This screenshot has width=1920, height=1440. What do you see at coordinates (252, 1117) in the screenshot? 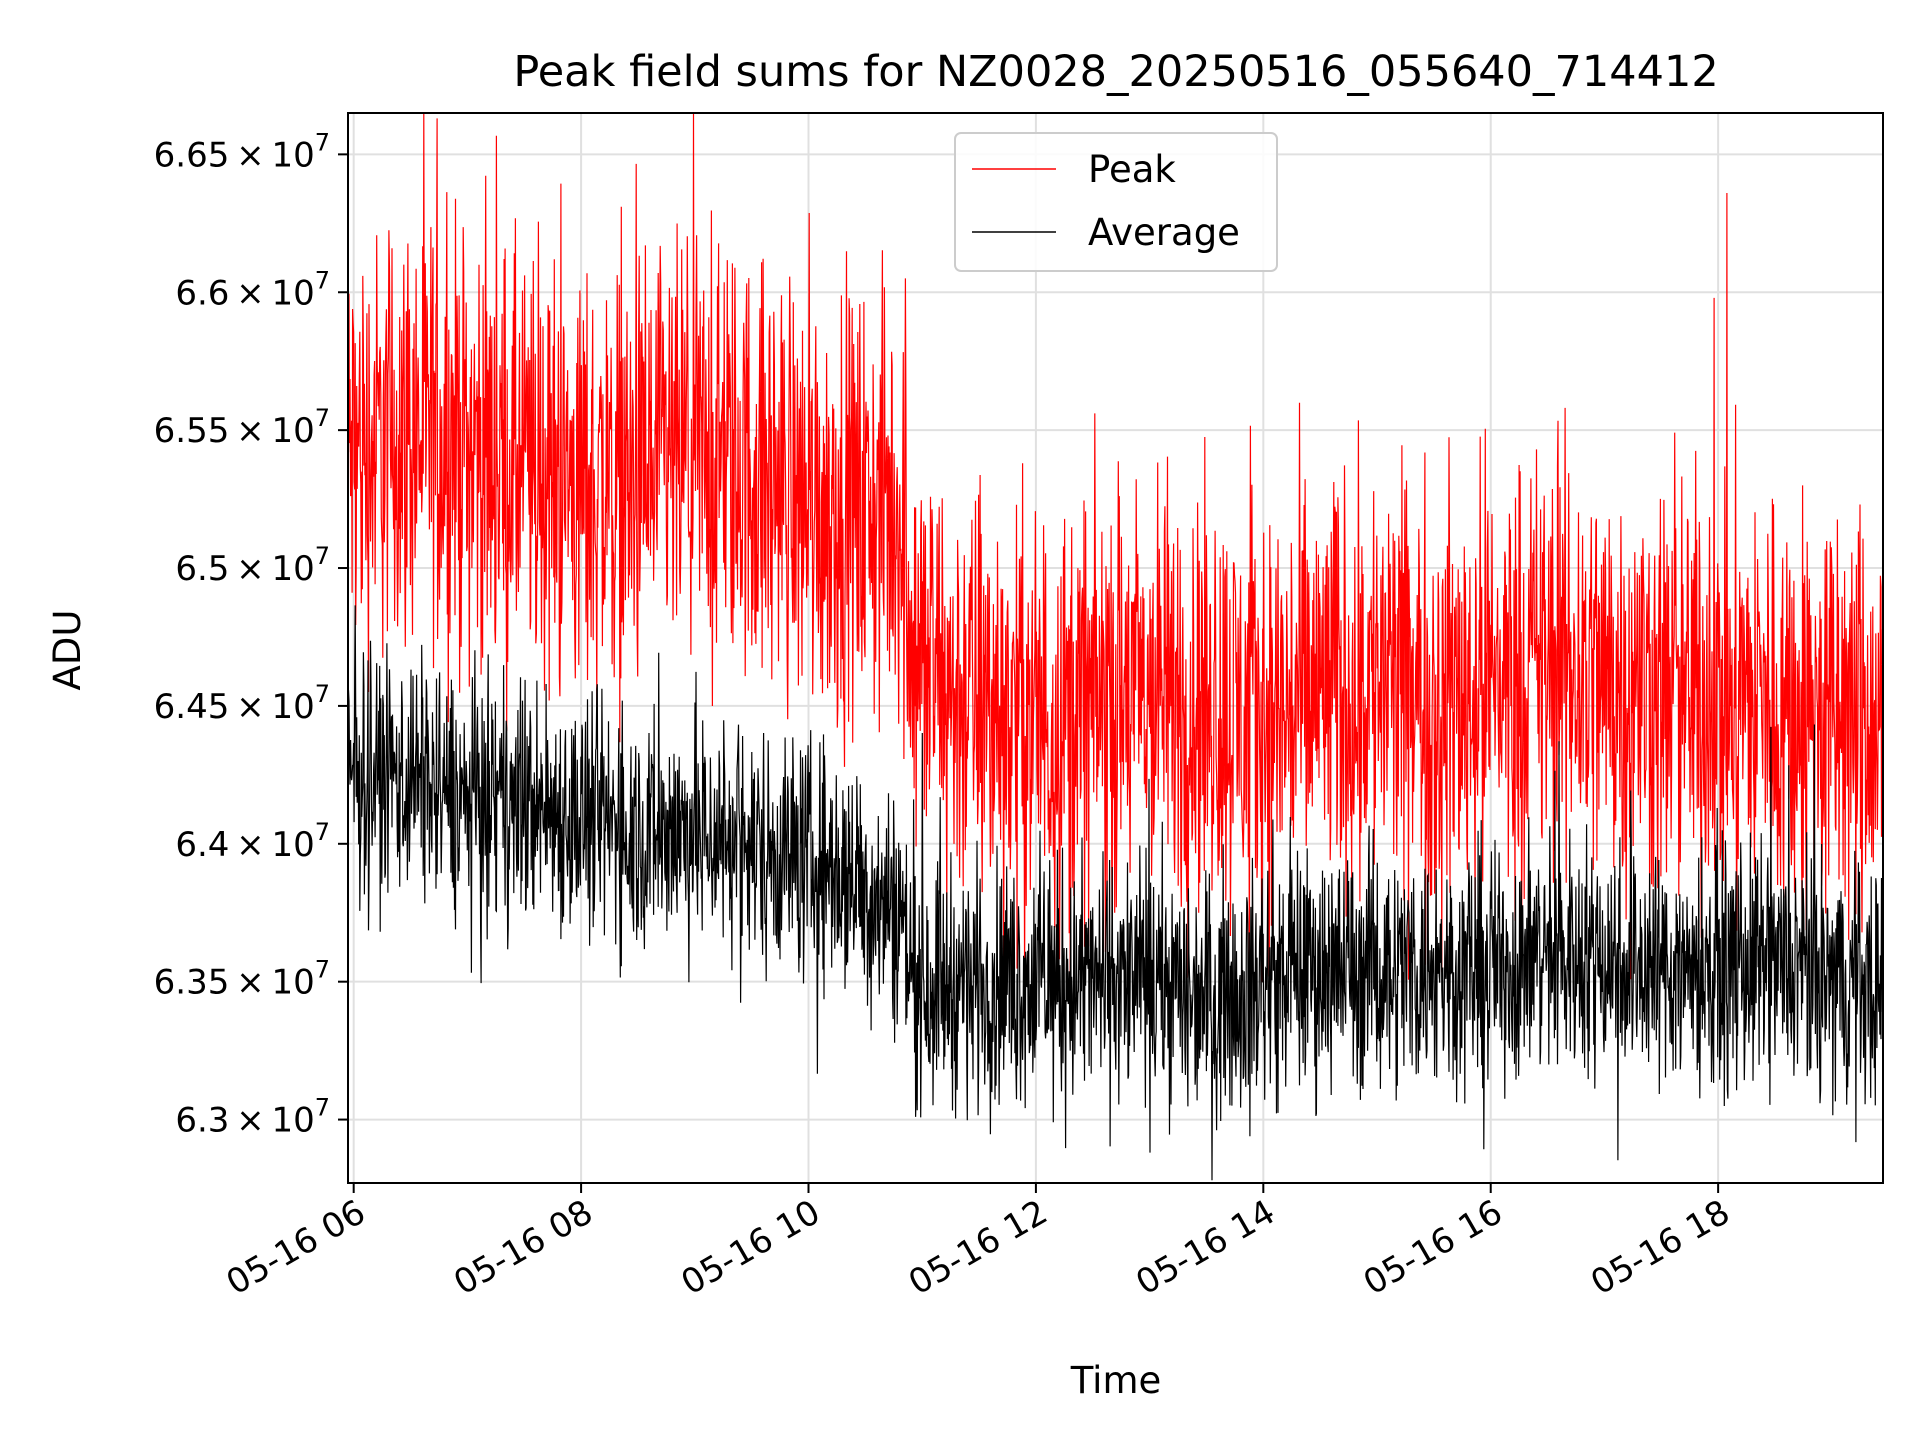
I see `y-tick-label: 6.3 × 10⁷` at bounding box center [252, 1117].